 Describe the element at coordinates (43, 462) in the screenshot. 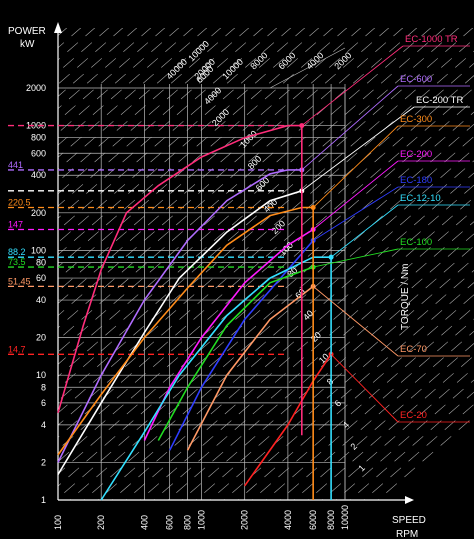

I see `y-tick-label: 2` at that location.